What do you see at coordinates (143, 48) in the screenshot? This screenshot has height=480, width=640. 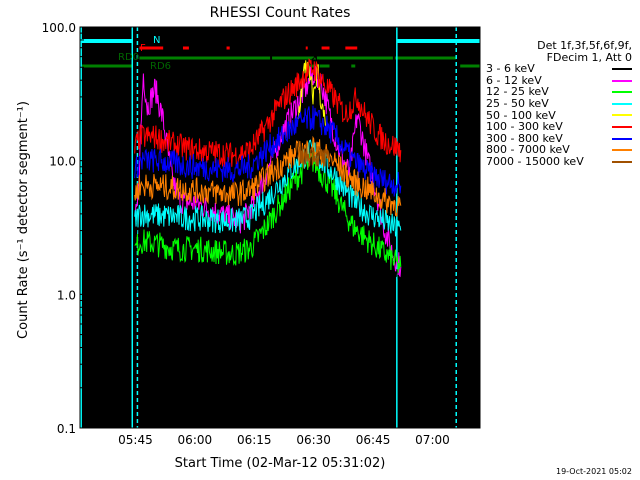 I see `annotation-f: F` at bounding box center [143, 48].